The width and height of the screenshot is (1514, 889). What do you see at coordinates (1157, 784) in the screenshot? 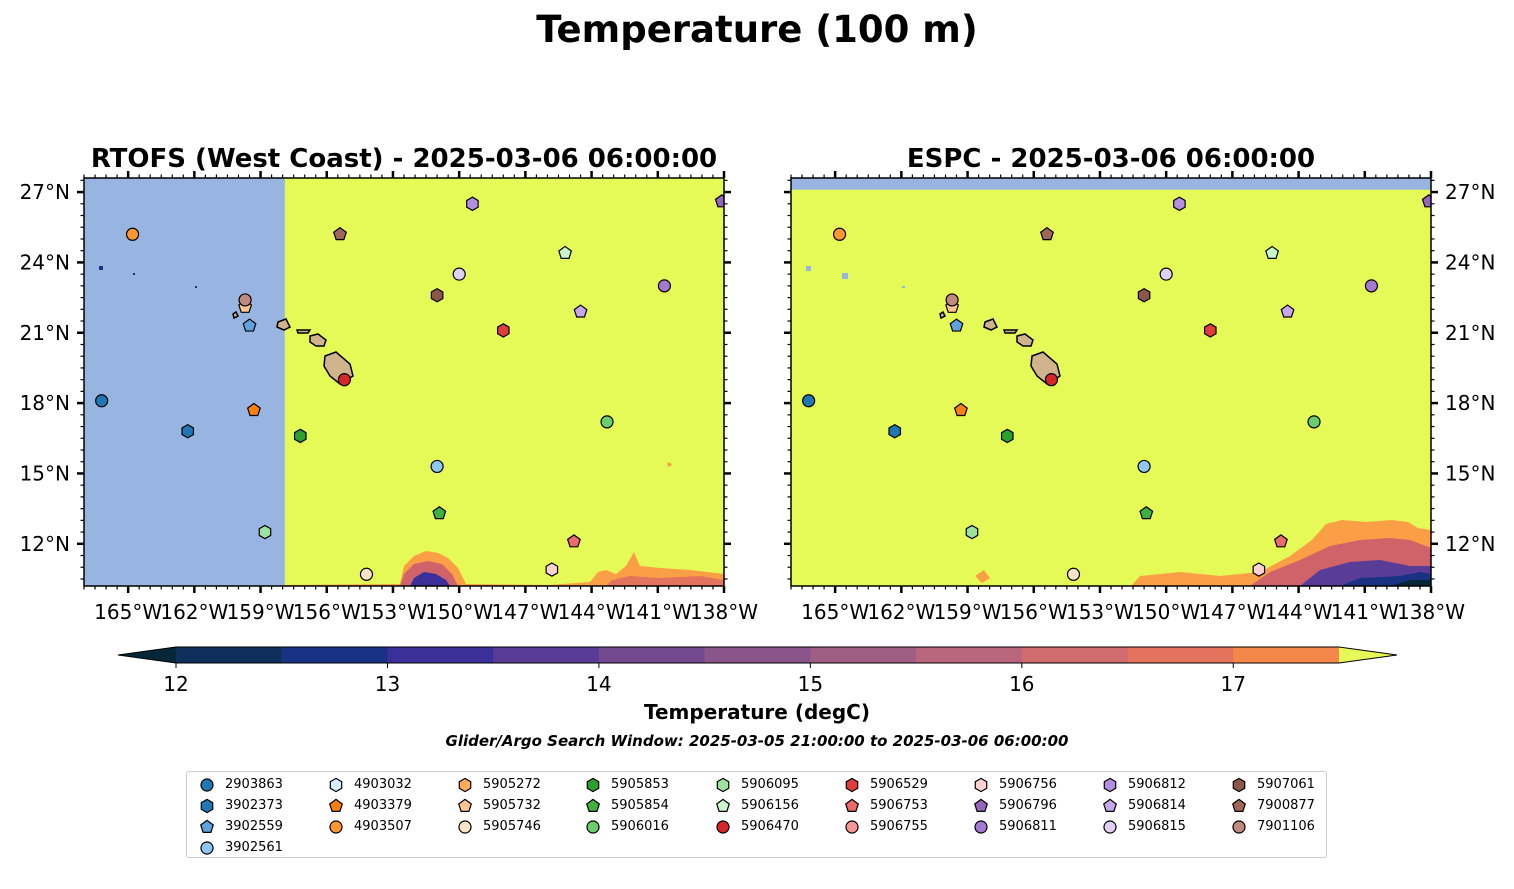
I see `legend-label: 5906812` at bounding box center [1157, 784].